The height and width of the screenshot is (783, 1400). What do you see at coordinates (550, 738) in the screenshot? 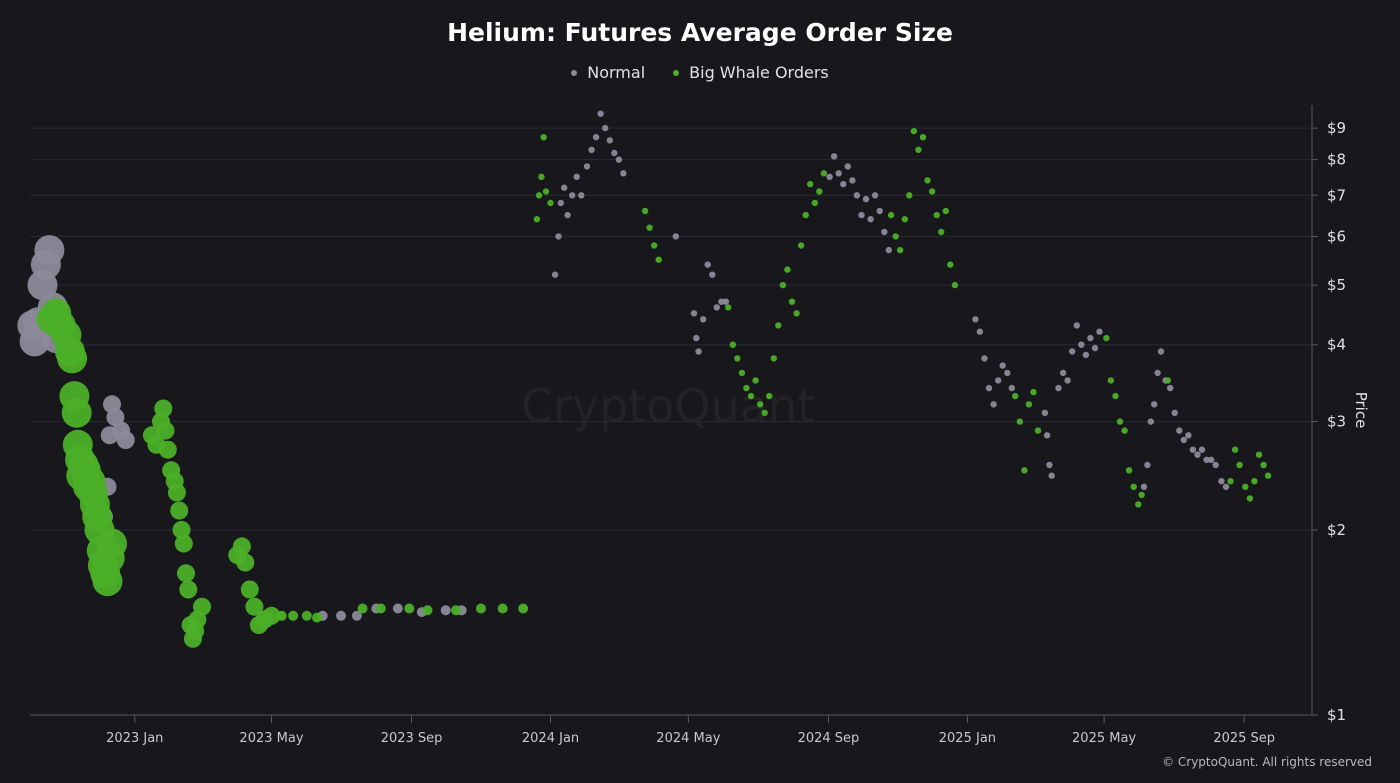
I see `x-tick-label: 2024 Jan` at bounding box center [550, 738].